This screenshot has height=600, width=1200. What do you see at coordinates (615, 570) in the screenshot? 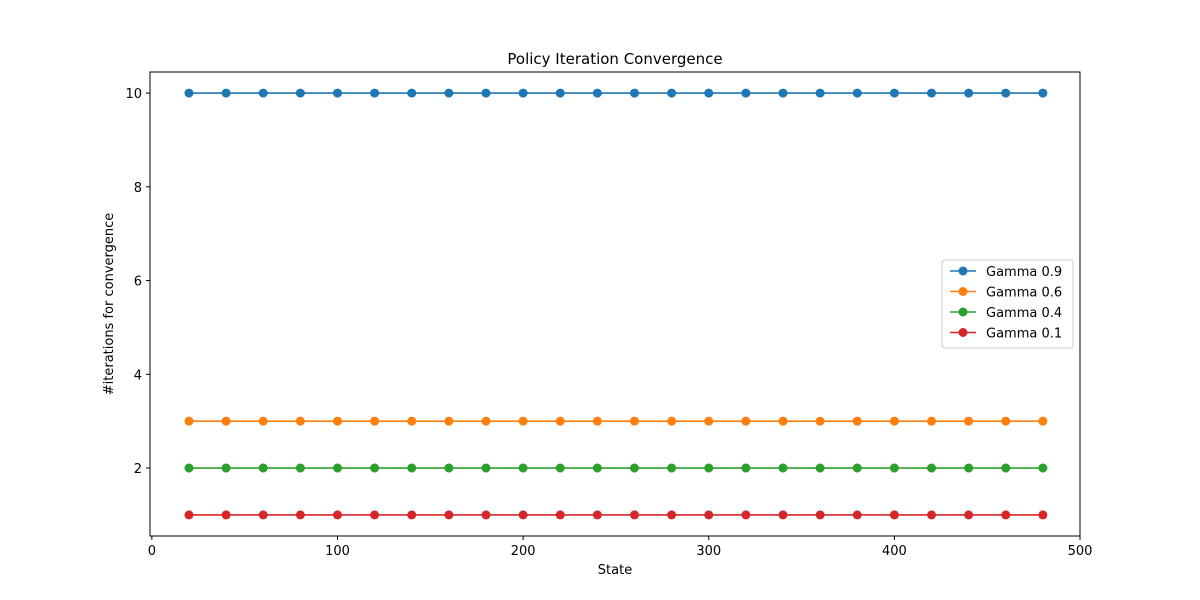
I see `x-axis-label: State` at bounding box center [615, 570].